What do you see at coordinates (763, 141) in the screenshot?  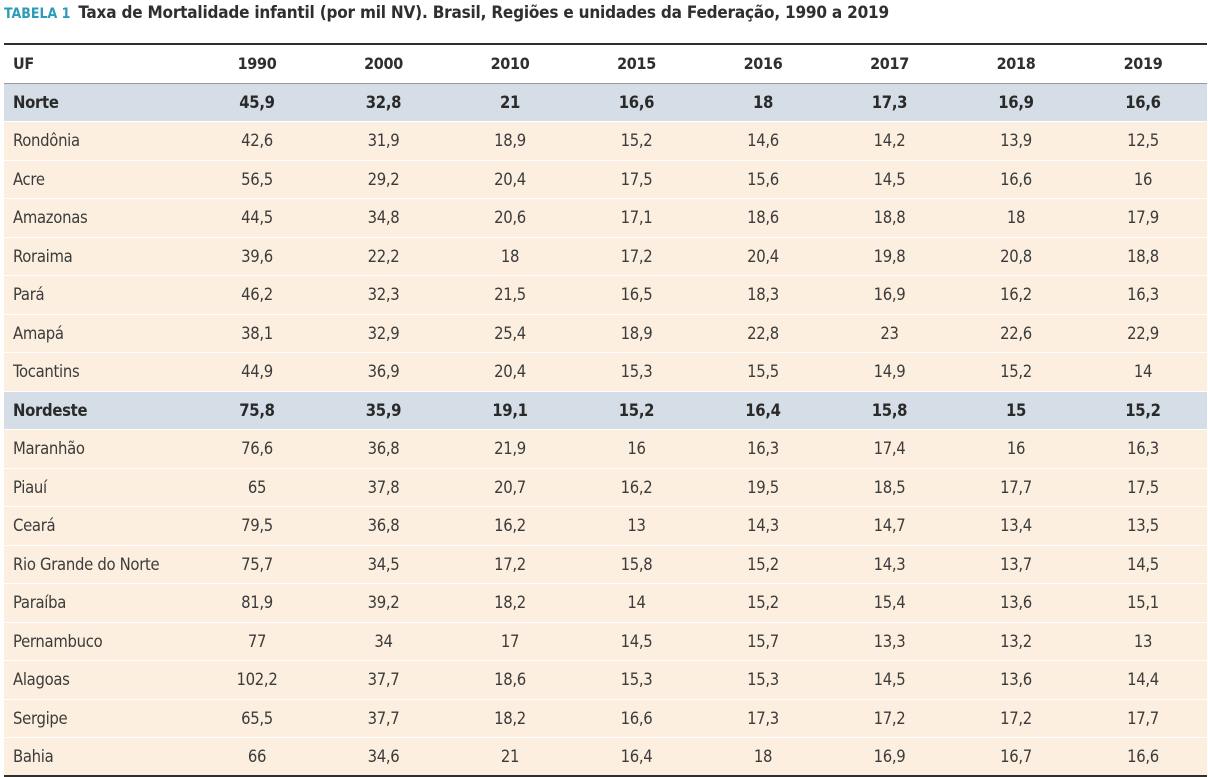 I see `table-cell: 14,6` at bounding box center [763, 141].